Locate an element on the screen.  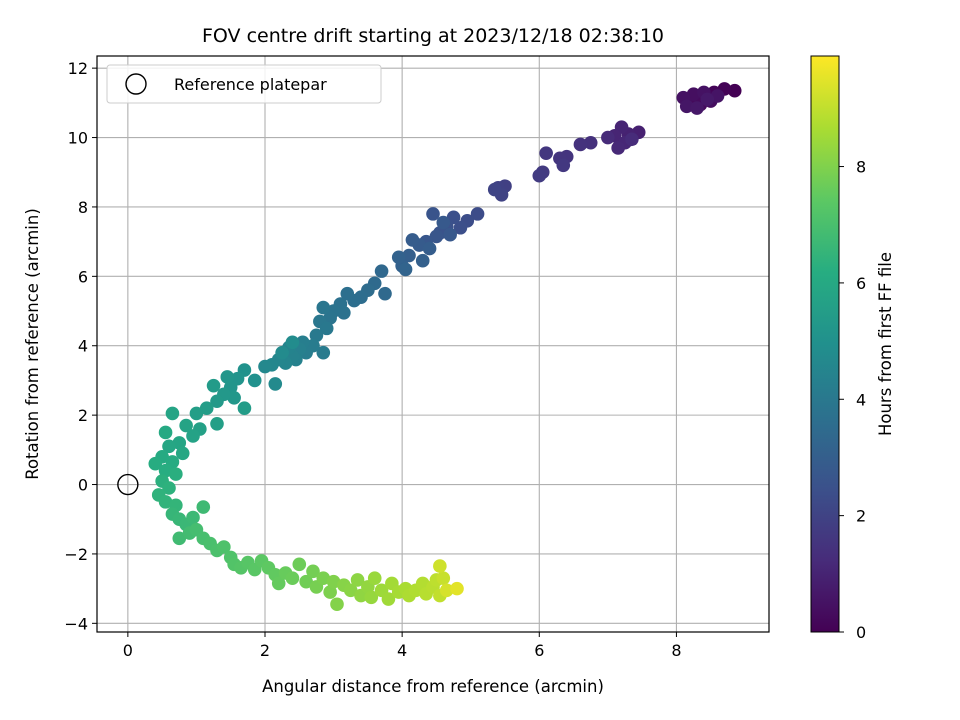
colorbar-tick-label: 8 is located at coordinates (861, 167).